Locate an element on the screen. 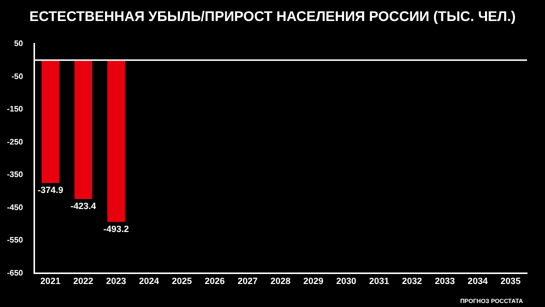 The width and height of the screenshot is (545, 307). chart-title: ЕСТЕСТВЕННАЯ УБЫЛЬ/ПРИРОСТ НАСЕЛЕНИЯ РОССИИ (ТЫС. ЧЕЛ.) is located at coordinates (272, 16).